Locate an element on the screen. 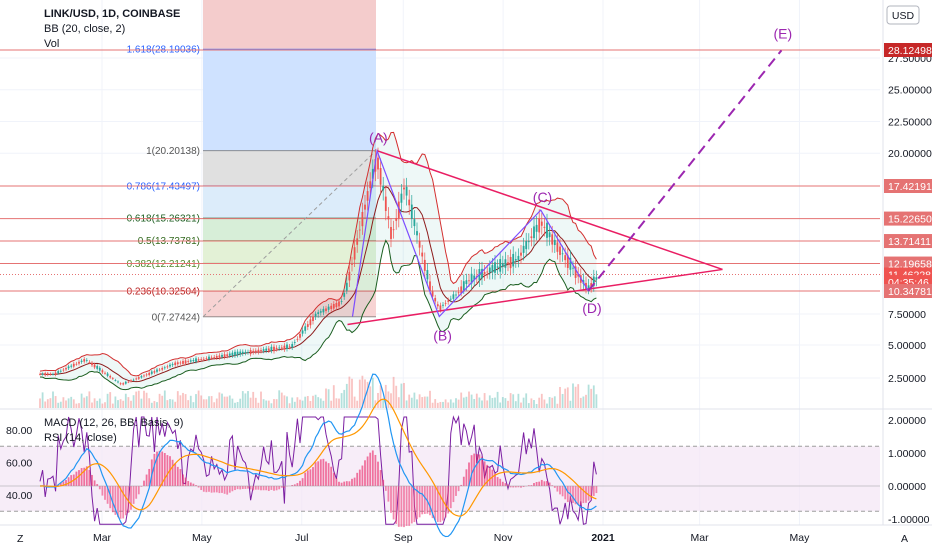 The width and height of the screenshot is (932, 550). rsi-legend: RSI (14, close) is located at coordinates (80, 438).